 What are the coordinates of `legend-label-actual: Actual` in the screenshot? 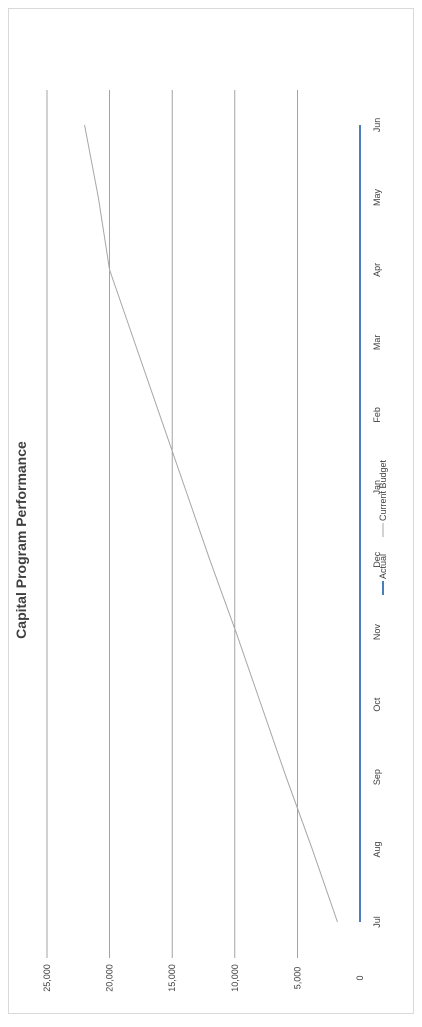 It's located at (383, 566).